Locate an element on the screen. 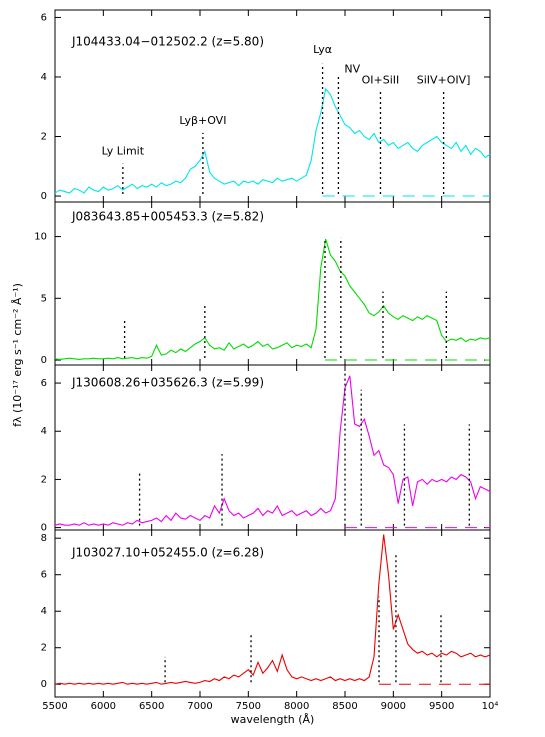 This screenshot has width=545, height=737. line-label: Lyα is located at coordinates (322, 49).